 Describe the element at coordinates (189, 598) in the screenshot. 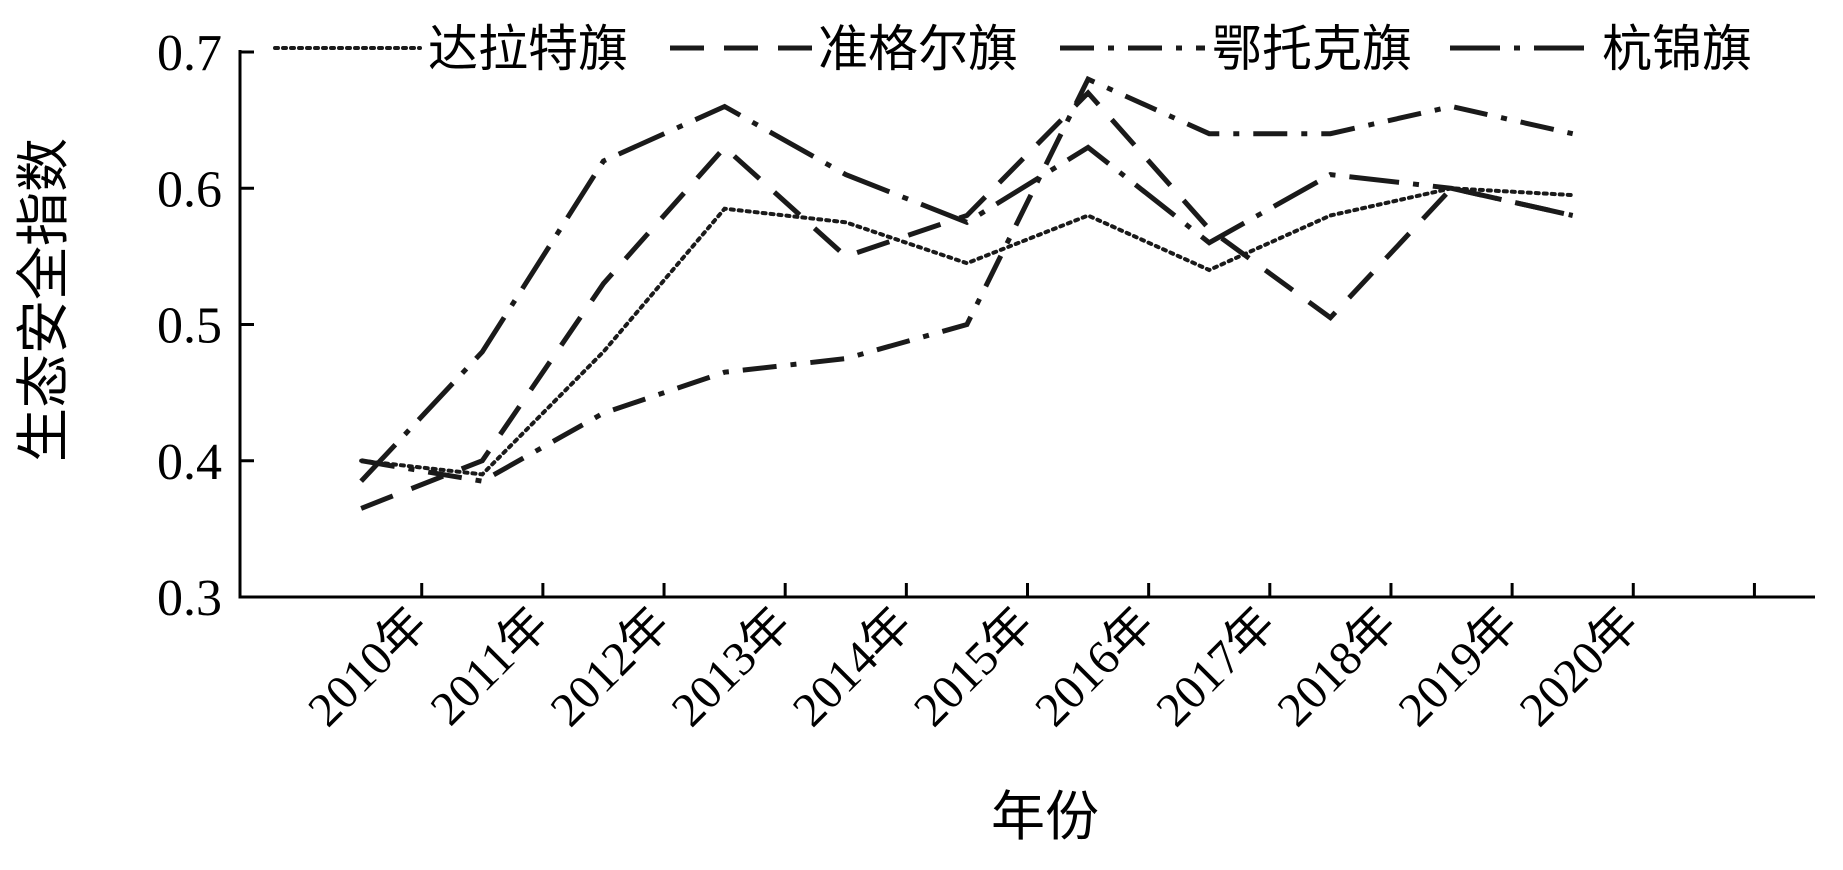

I see `y-tick-label: 0.3` at that location.